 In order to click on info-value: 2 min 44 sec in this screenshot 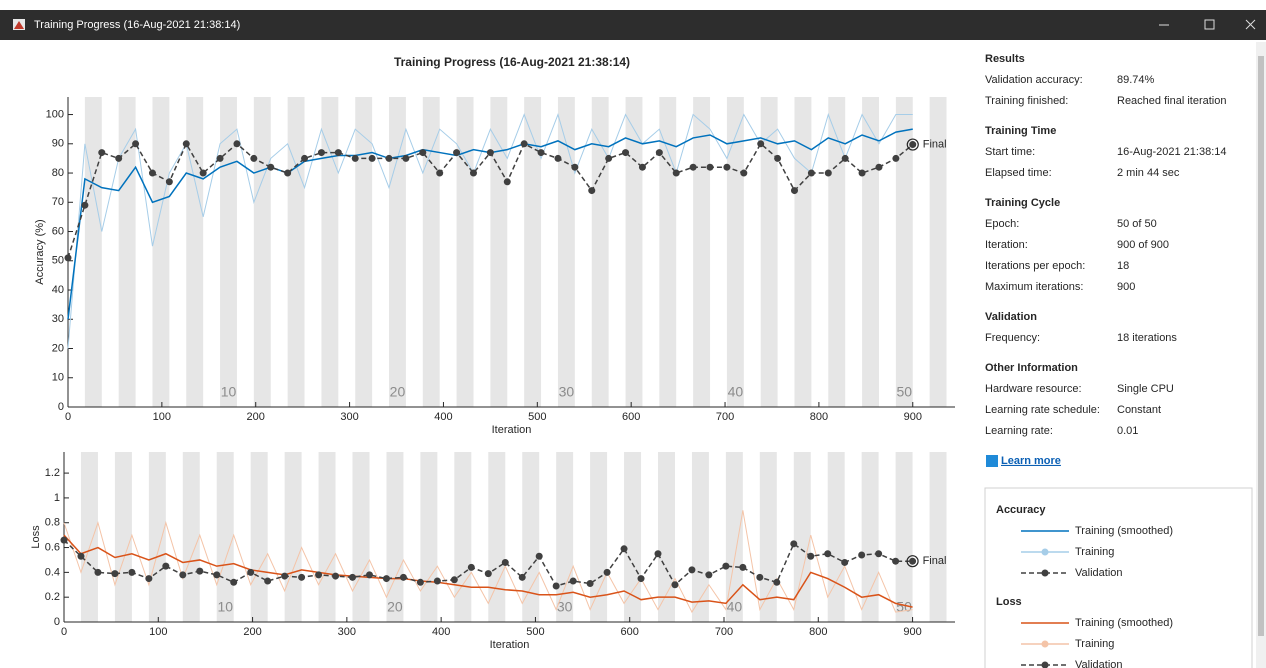, I will do `click(1148, 173)`.